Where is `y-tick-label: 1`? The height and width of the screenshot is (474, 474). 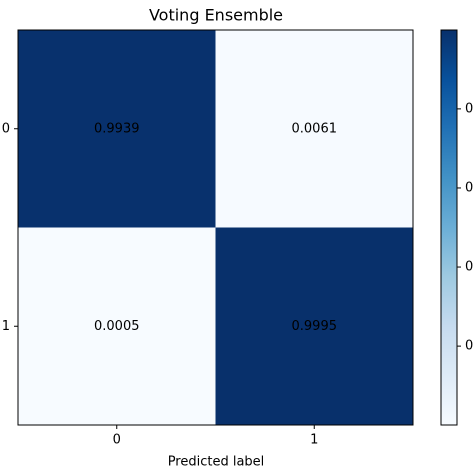
y-tick-label: 1 is located at coordinates (6, 326).